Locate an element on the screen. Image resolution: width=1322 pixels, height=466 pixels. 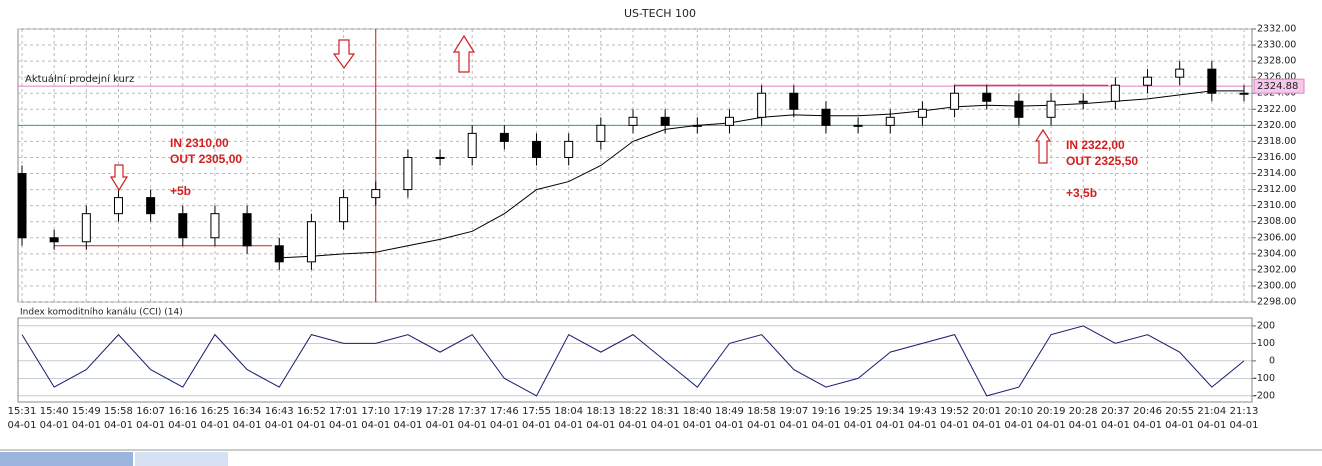
y-tick-label: -200 is located at coordinates (1264, 395).